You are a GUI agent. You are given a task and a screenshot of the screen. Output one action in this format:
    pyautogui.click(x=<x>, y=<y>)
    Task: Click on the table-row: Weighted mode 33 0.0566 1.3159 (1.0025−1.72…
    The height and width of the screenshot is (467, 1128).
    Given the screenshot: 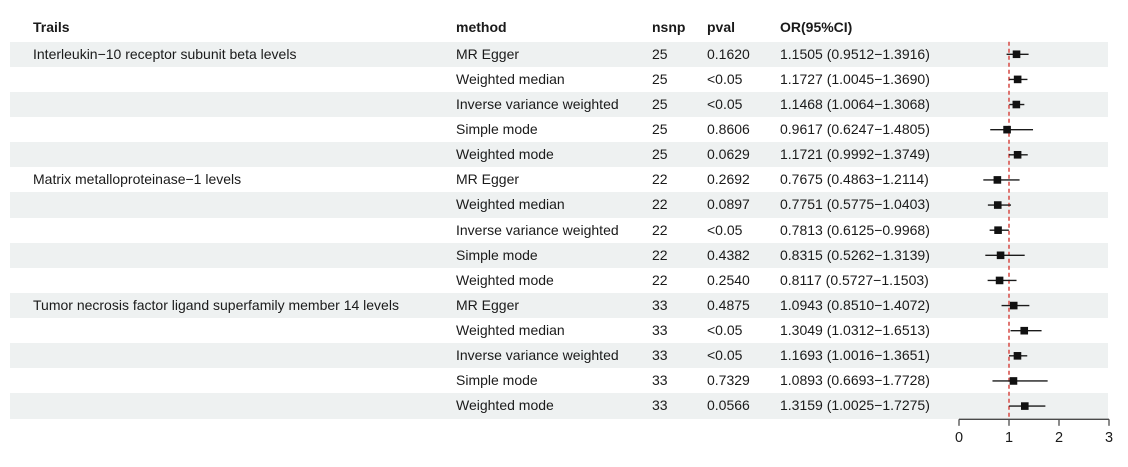 What is the action you would take?
    pyautogui.click(x=559, y=406)
    